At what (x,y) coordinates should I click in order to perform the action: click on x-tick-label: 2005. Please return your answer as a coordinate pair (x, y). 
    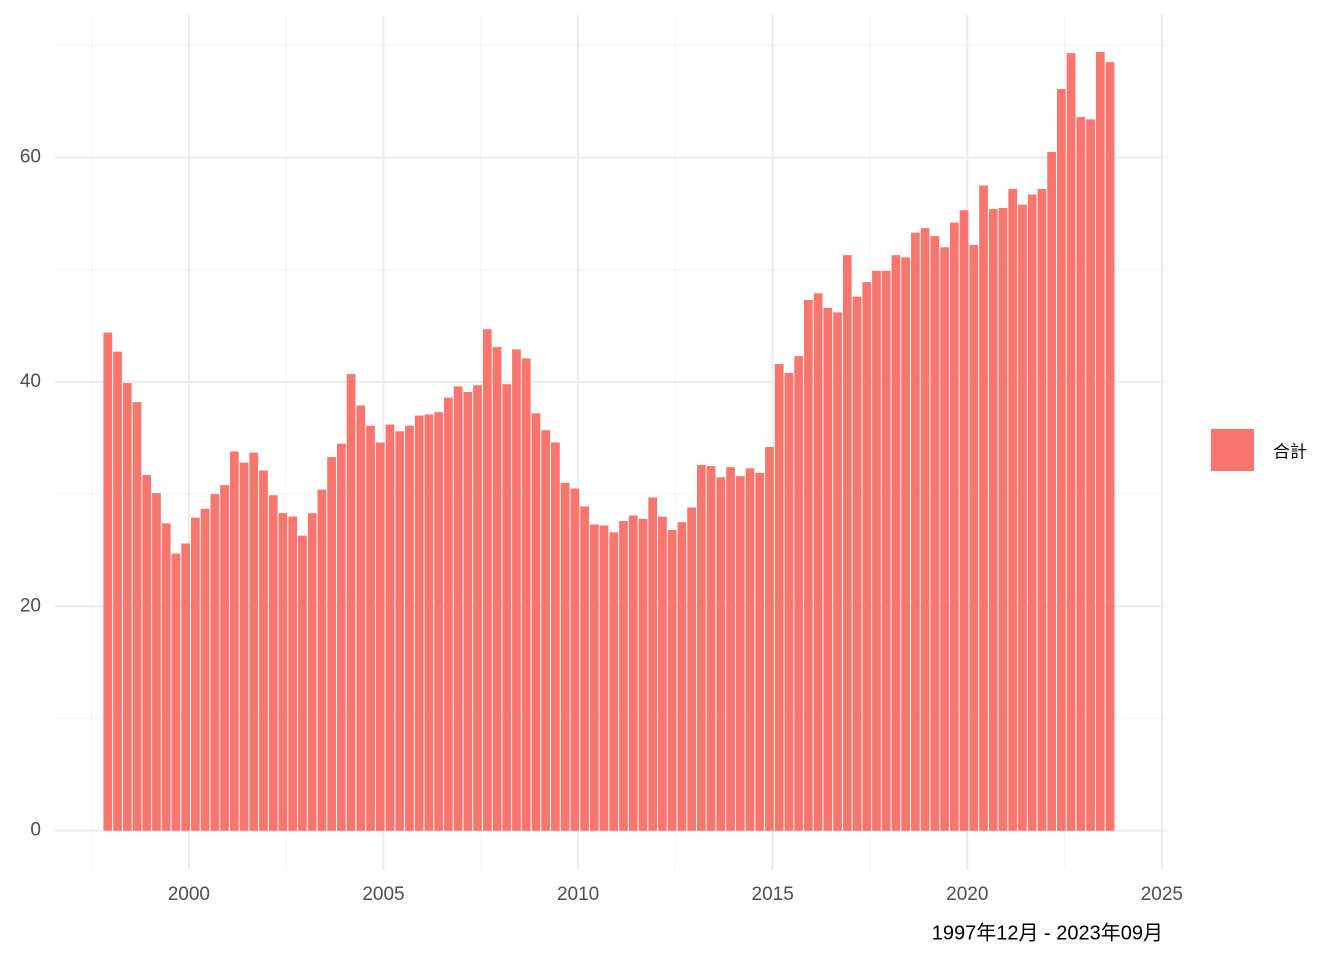
    Looking at the image, I should click on (383, 894).